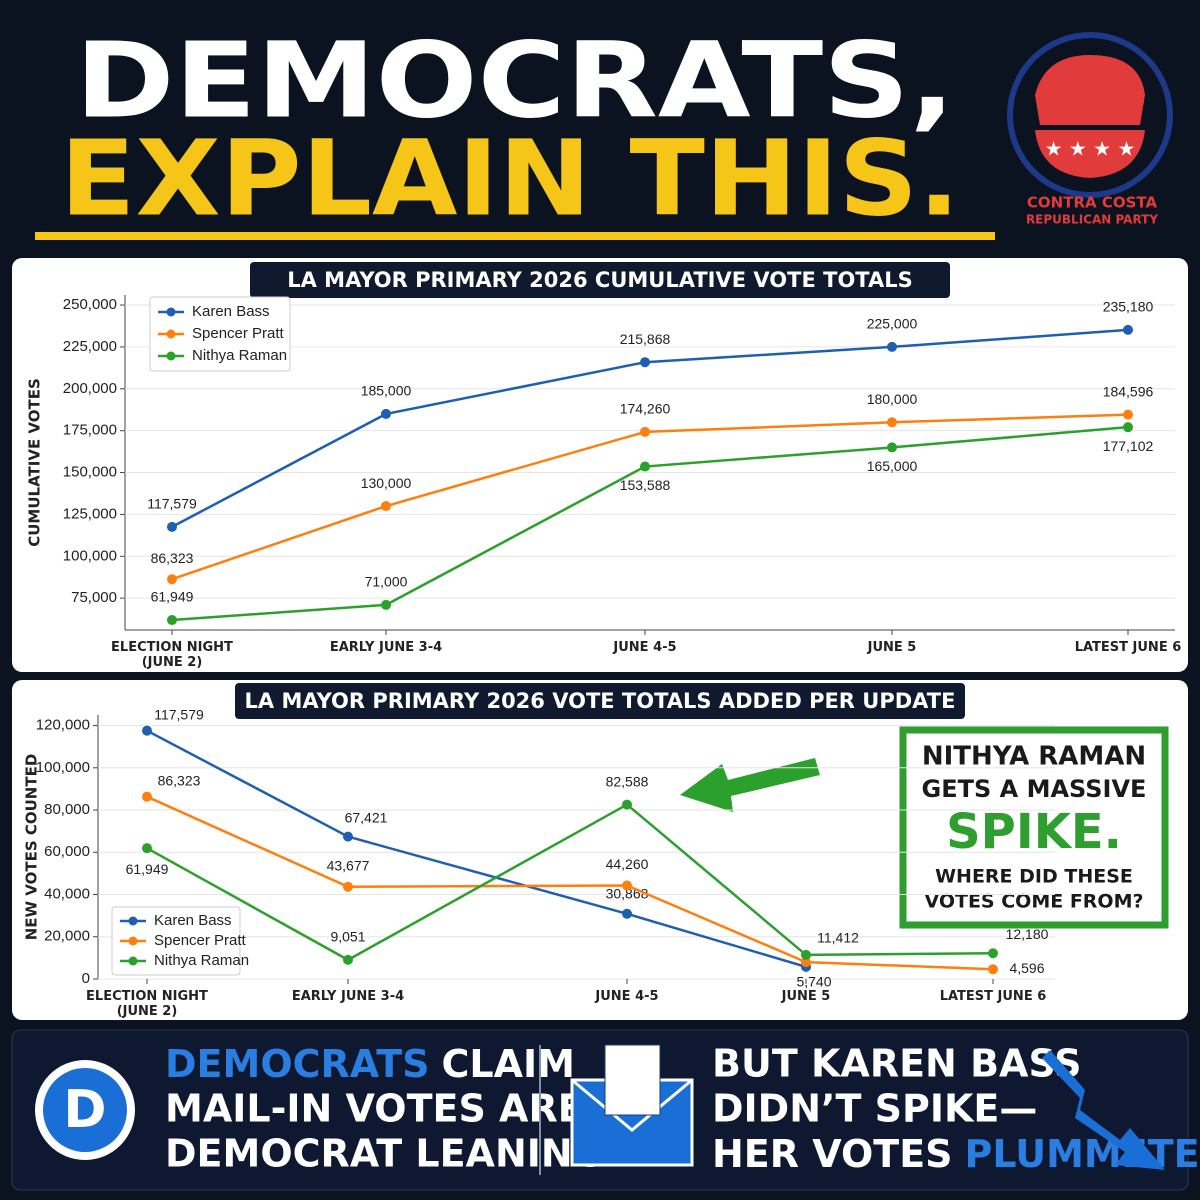  I want to click on value-label: 177,102, so click(1128, 446).